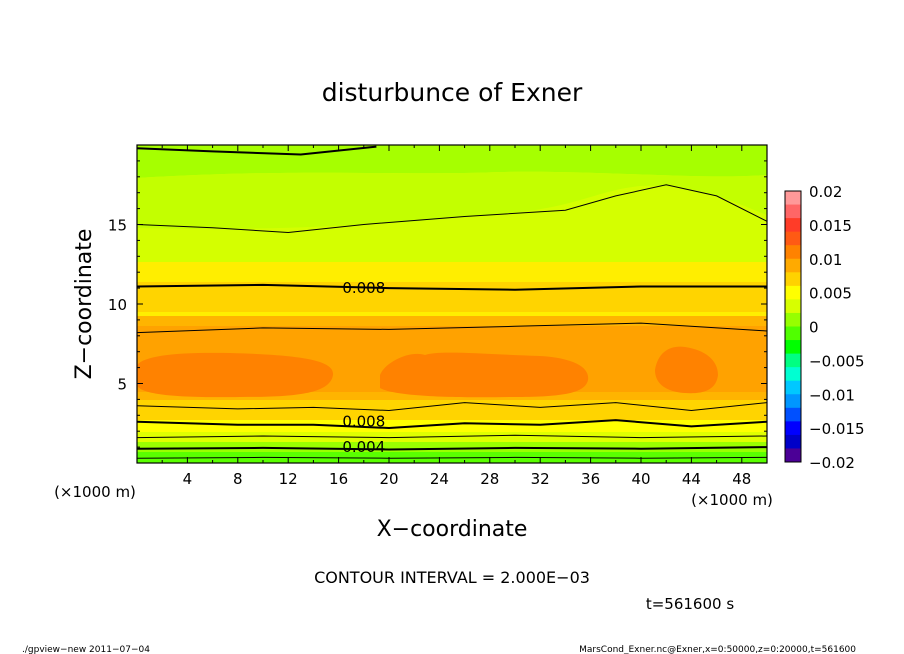 The width and height of the screenshot is (904, 654). Describe the element at coordinates (814, 328) in the screenshot. I see `colorbar-tick-label: 0` at that location.